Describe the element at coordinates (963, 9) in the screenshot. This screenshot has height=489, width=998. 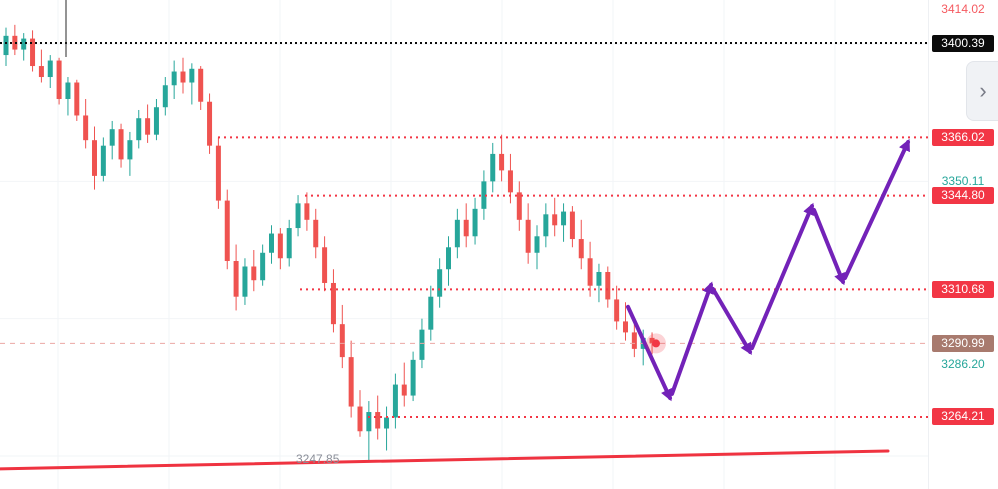
I see `price-axis-label: 3414.02` at that location.